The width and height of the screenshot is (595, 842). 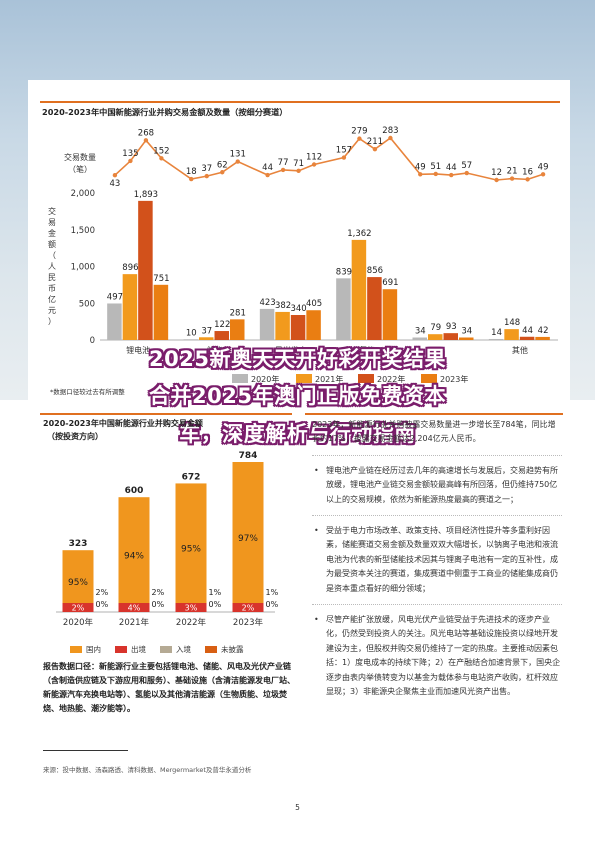 What do you see at coordinates (52, 255) in the screenshot?
I see `y-axis-label-char: （` at bounding box center [52, 255].